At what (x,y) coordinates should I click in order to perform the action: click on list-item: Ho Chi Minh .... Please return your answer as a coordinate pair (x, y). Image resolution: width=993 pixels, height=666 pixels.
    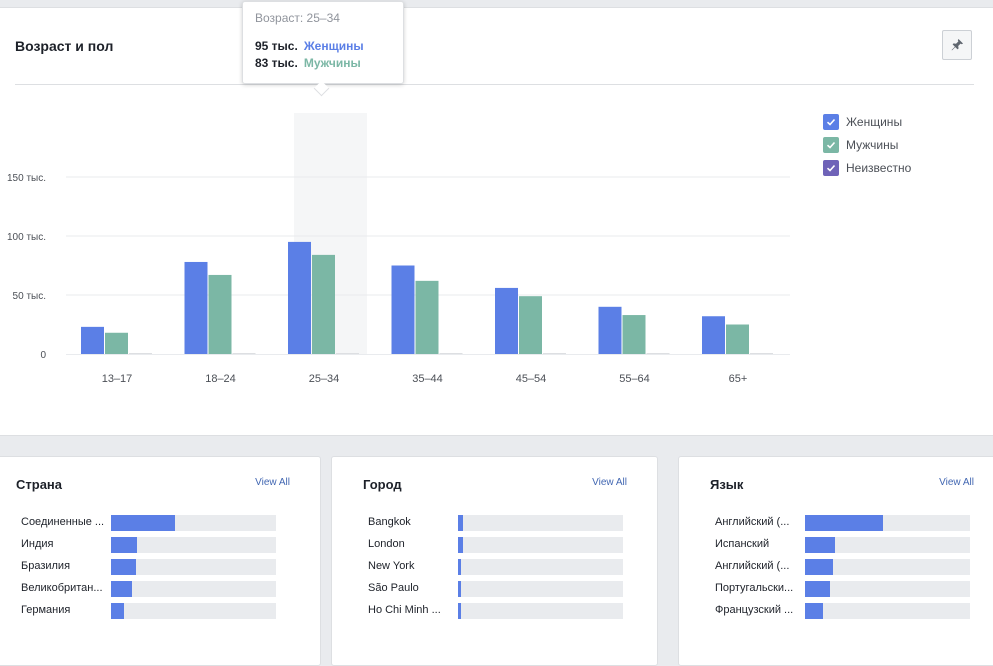
    Looking at the image, I should click on (498, 611).